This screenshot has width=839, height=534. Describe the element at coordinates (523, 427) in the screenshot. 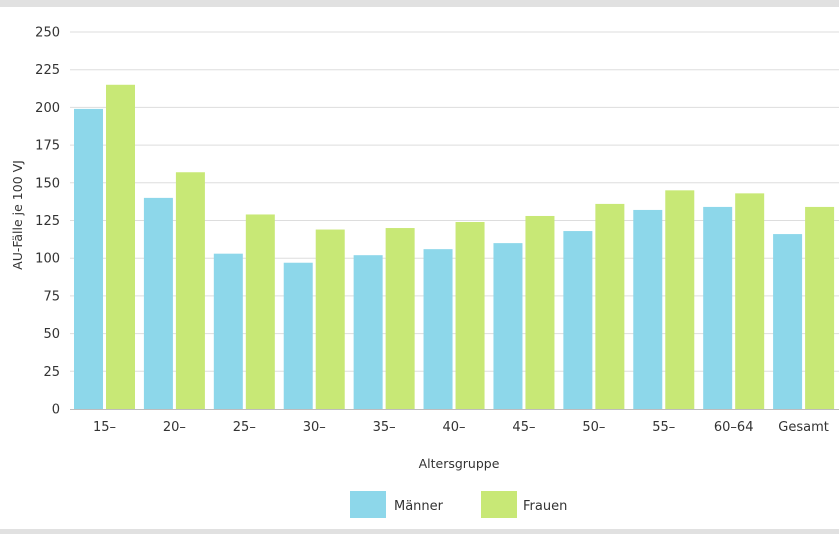

I see `x-tick-label: 45–` at that location.